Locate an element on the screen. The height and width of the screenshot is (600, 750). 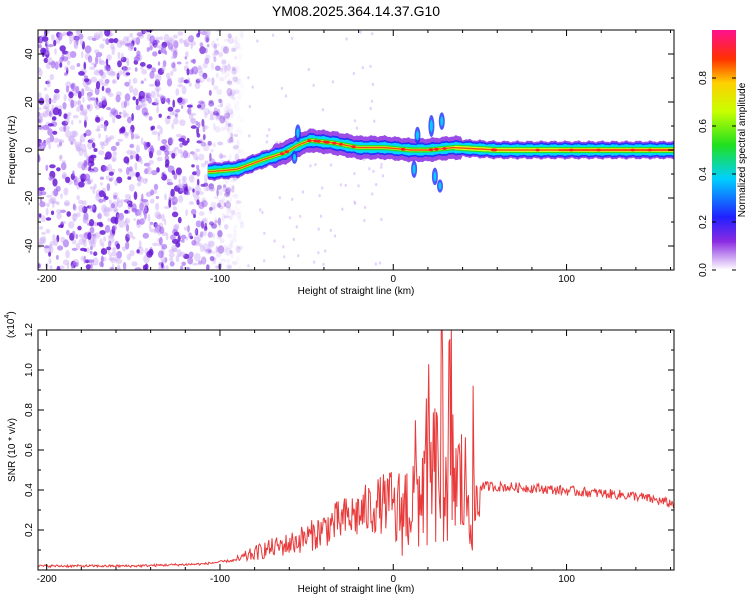
ytick-label: 0 is located at coordinates (29, 150).